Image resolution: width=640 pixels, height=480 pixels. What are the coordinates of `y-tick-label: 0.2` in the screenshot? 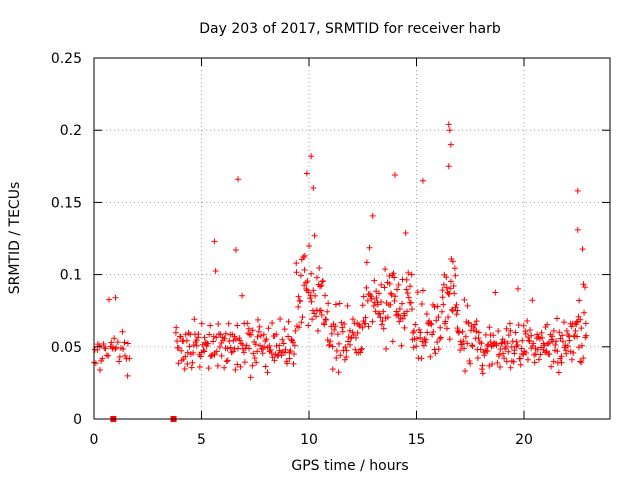 It's located at (71, 131).